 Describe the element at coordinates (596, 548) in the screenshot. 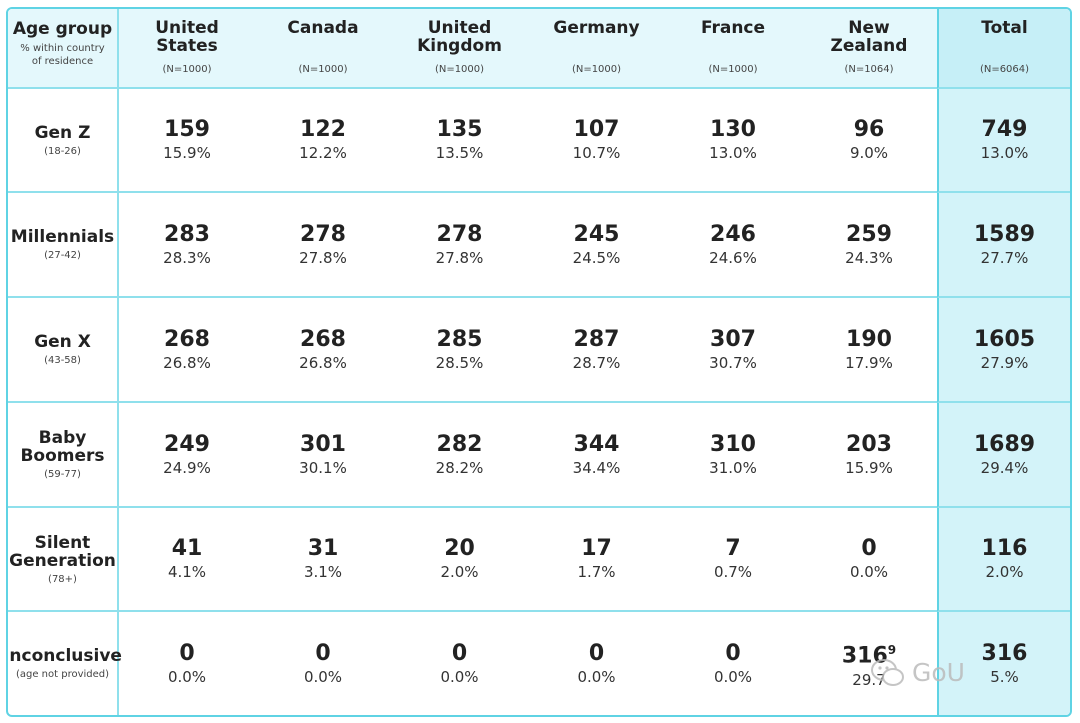

I see `cell-count: 17` at that location.